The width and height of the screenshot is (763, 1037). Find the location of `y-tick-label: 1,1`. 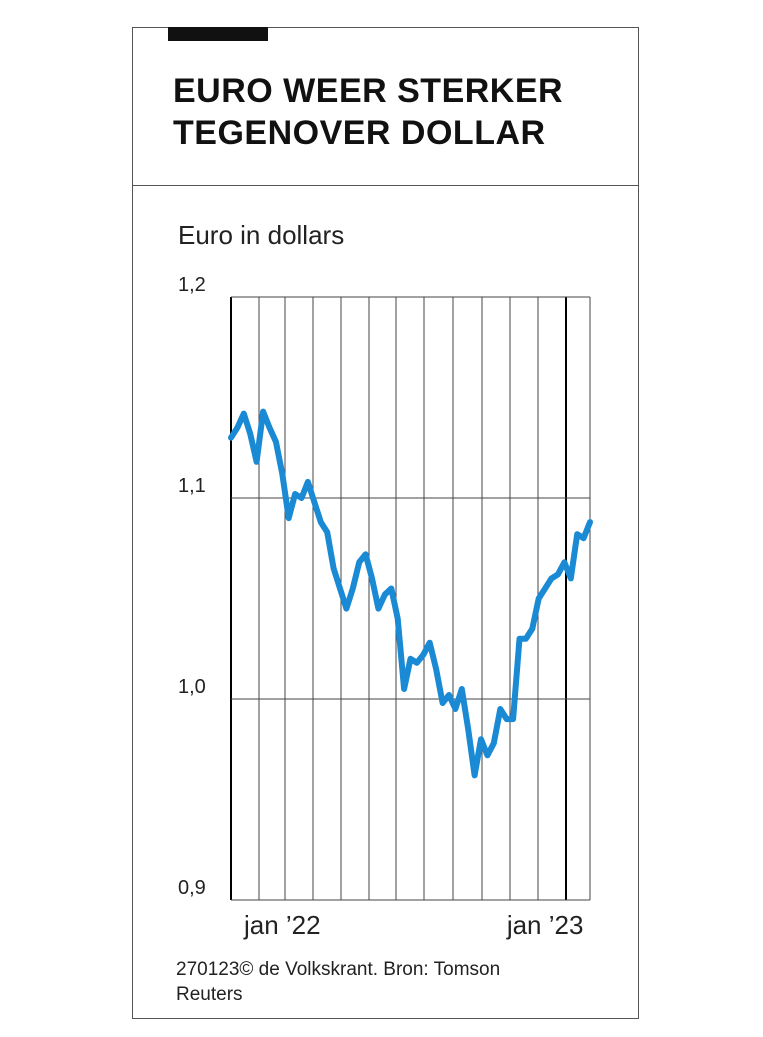

y-tick-label: 1,1 is located at coordinates (192, 486).